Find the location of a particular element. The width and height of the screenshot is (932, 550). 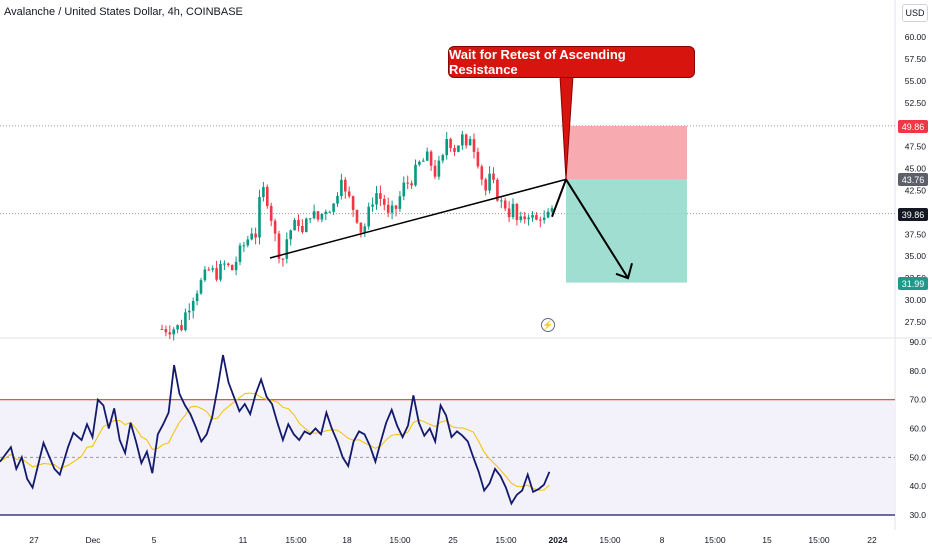

rsi-tick-label: 30.0 is located at coordinates (917, 515).